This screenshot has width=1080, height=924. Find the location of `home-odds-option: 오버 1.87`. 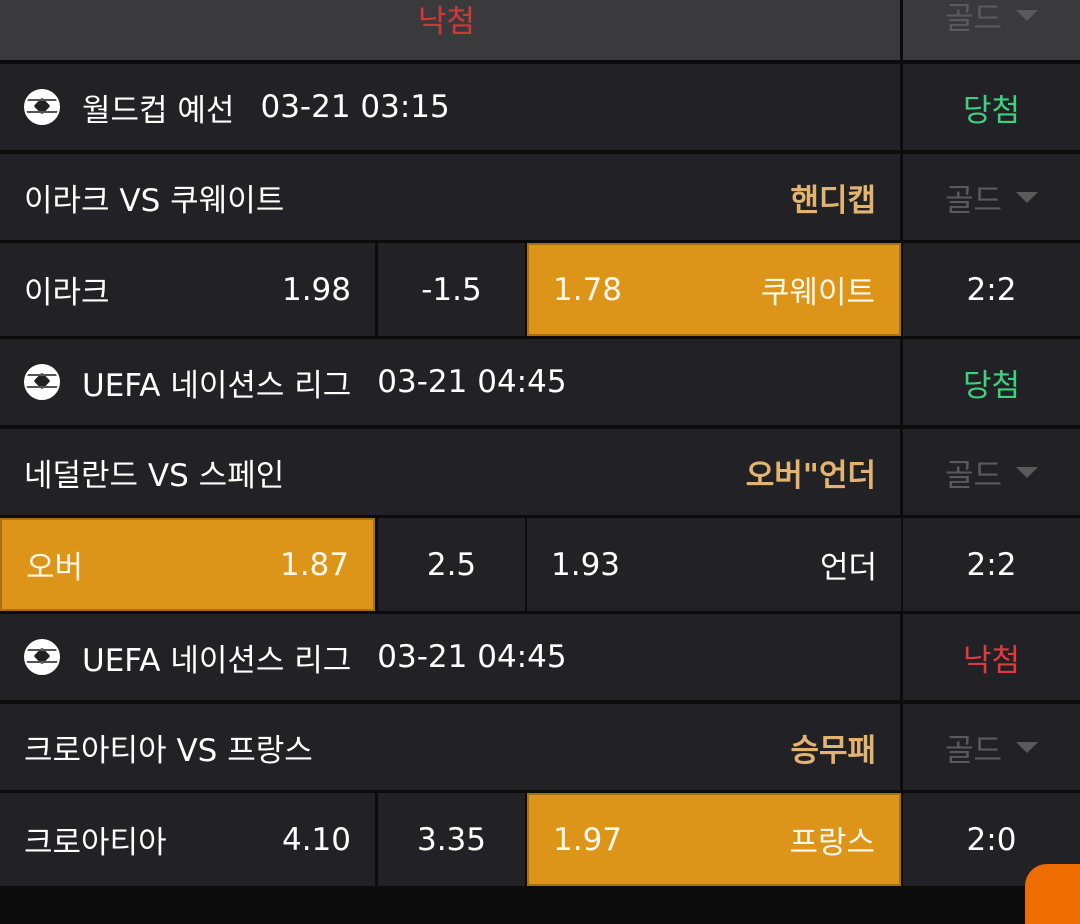

home-odds-option: 오버 1.87 is located at coordinates (187, 564).